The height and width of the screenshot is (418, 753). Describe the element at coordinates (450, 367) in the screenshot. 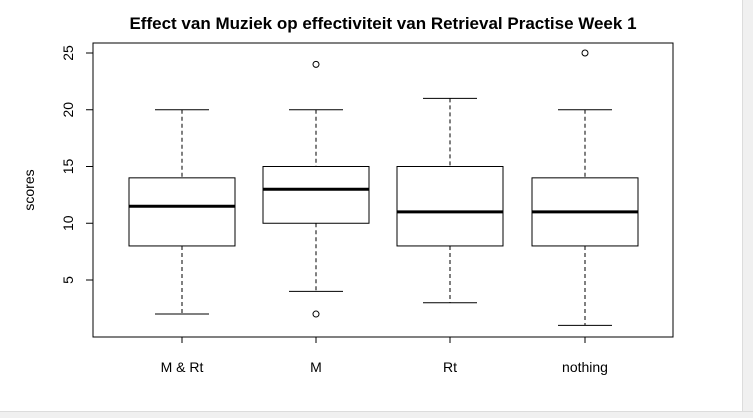

I see `x-tick-label: Rt` at that location.